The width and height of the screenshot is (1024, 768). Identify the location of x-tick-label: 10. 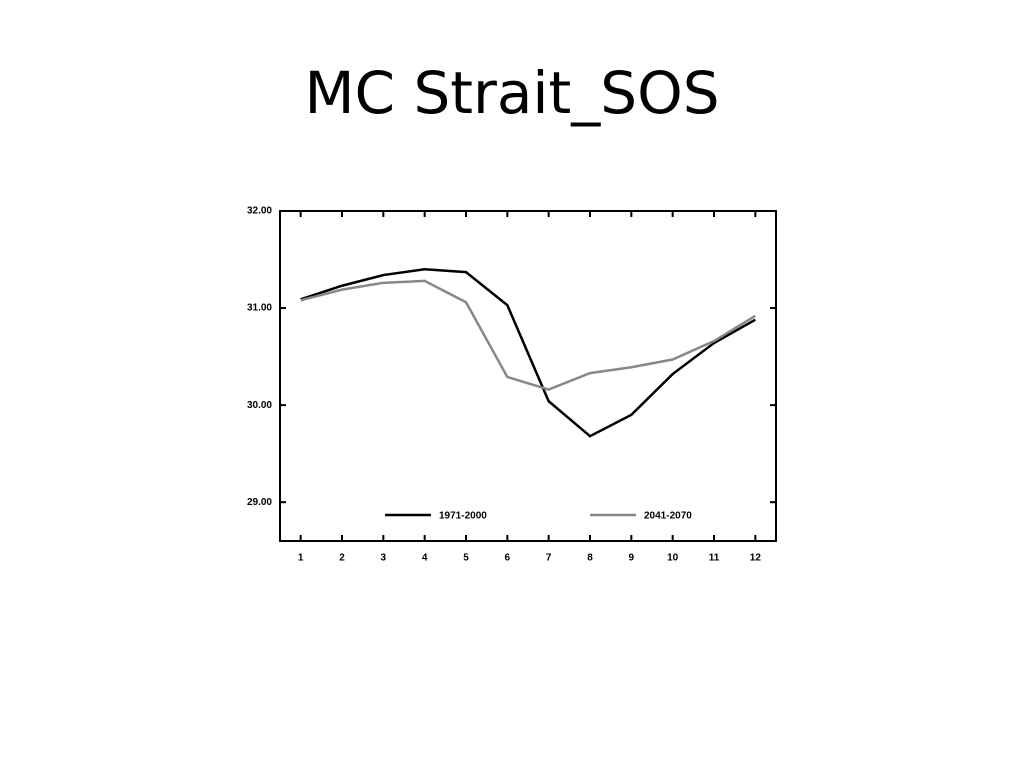
(673, 558).